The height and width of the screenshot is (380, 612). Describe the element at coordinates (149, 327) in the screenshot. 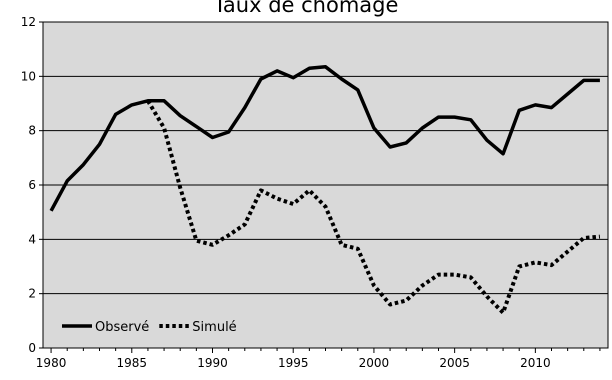

I see `legend: Observé Simulé` at that location.